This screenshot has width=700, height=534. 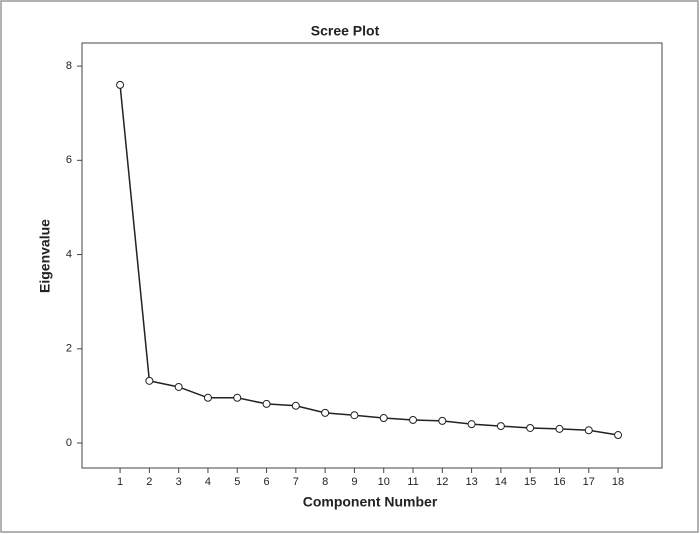 I want to click on y-tick-label: 4, so click(x=69, y=254).